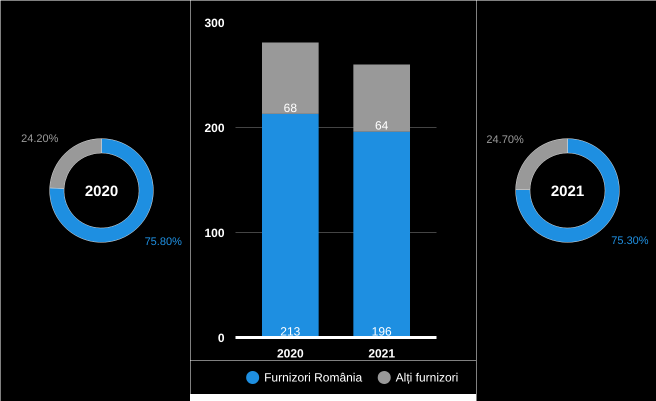 The image size is (656, 401). What do you see at coordinates (427, 377) in the screenshot?
I see `legend-label: Alți furnizori` at bounding box center [427, 377].